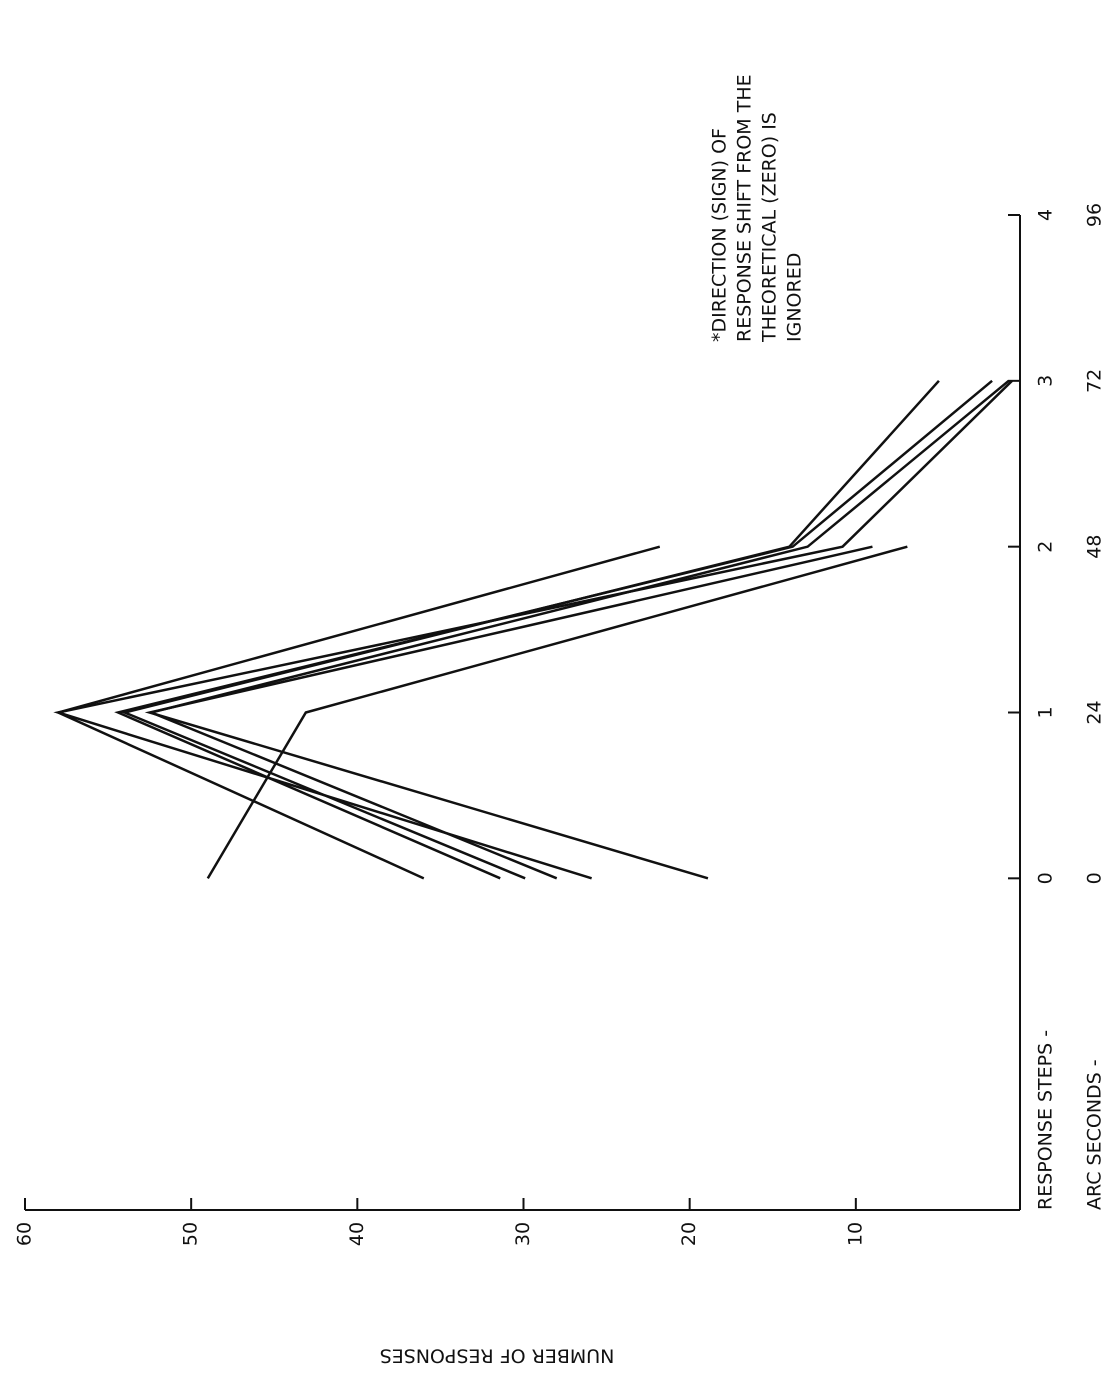  Describe the element at coordinates (1095, 878) in the screenshot. I see `x2-tick-label: 0` at that location.